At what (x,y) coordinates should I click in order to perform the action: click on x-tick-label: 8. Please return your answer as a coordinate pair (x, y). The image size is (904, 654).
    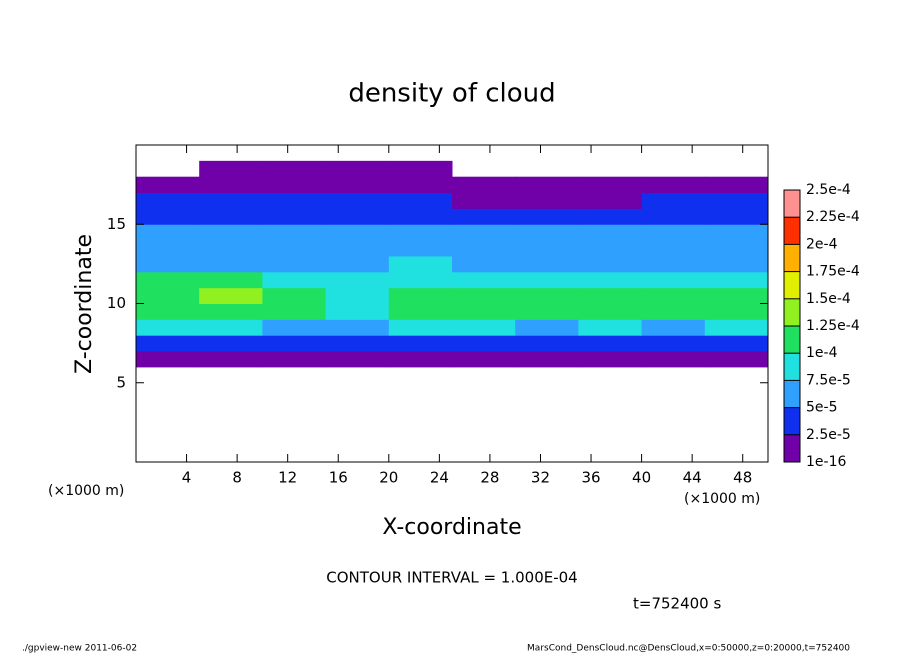
    Looking at the image, I should click on (237, 478).